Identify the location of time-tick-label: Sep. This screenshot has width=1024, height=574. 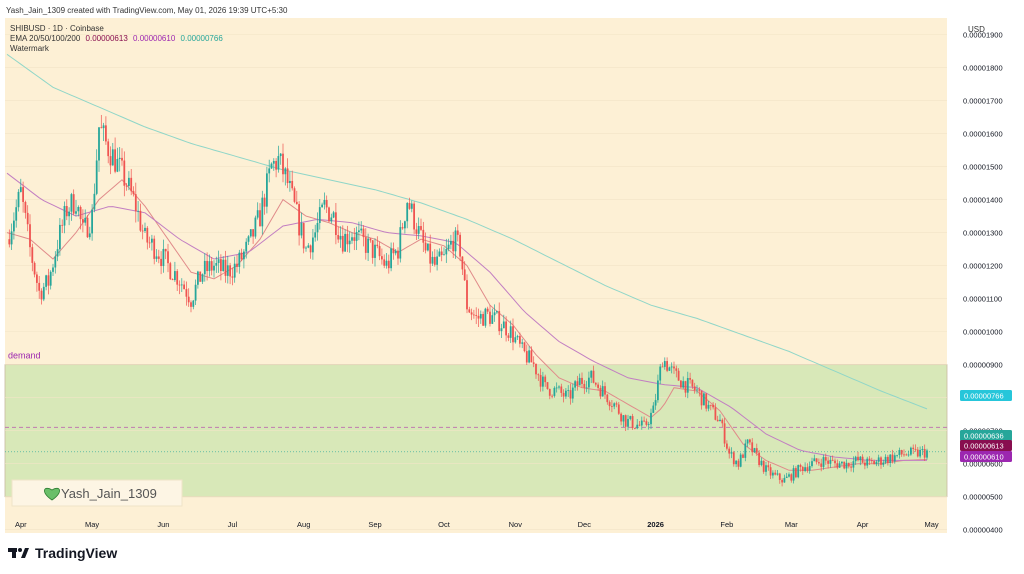
(374, 524).